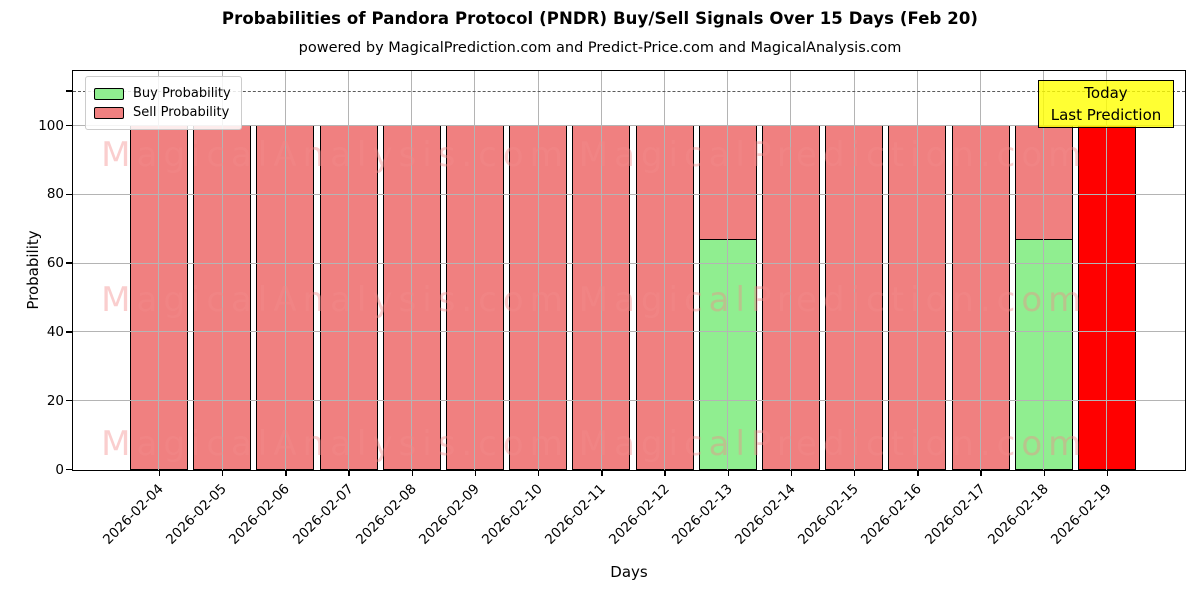  Describe the element at coordinates (59, 469) in the screenshot. I see `y-tick-label: 0` at that location.